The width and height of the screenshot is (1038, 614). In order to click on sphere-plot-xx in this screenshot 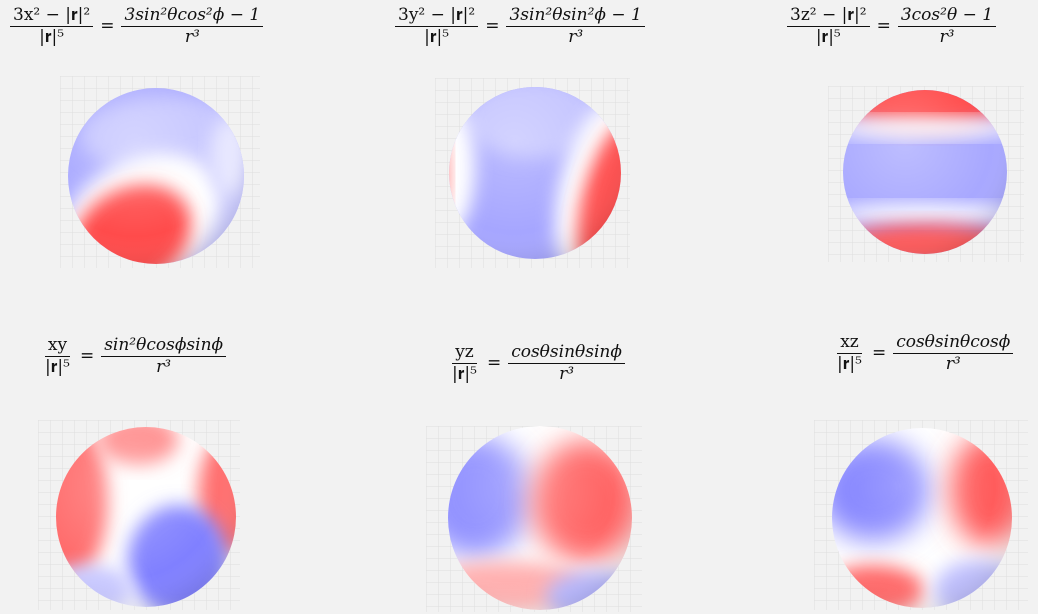, I will do `click(160, 172)`.